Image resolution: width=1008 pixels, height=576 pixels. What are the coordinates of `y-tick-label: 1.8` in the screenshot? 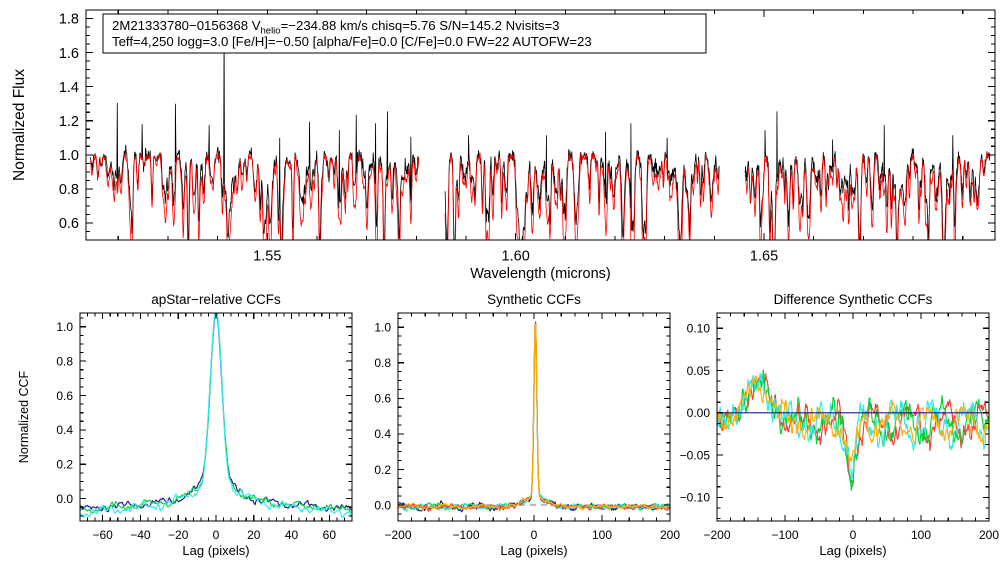 It's located at (69, 20).